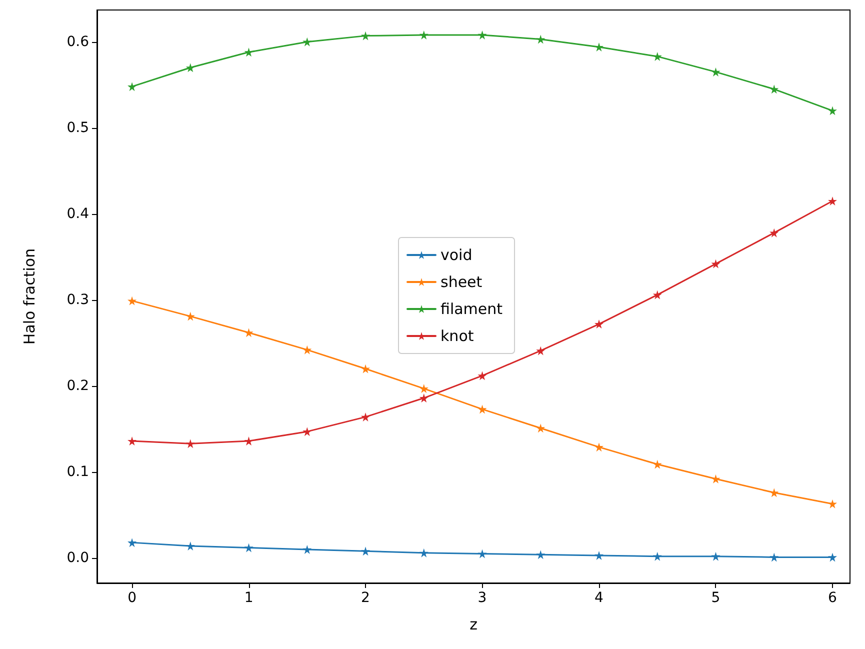 The image size is (865, 649). I want to click on y-tick-label: 0.6, so click(78, 42).